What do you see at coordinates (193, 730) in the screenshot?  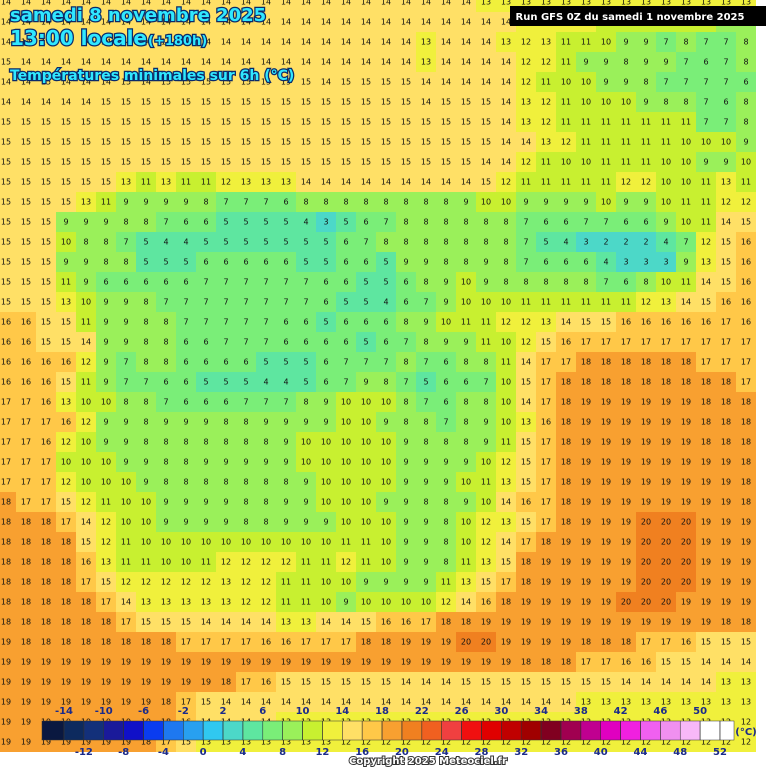 I see `colorbar-swatch` at bounding box center [193, 730].